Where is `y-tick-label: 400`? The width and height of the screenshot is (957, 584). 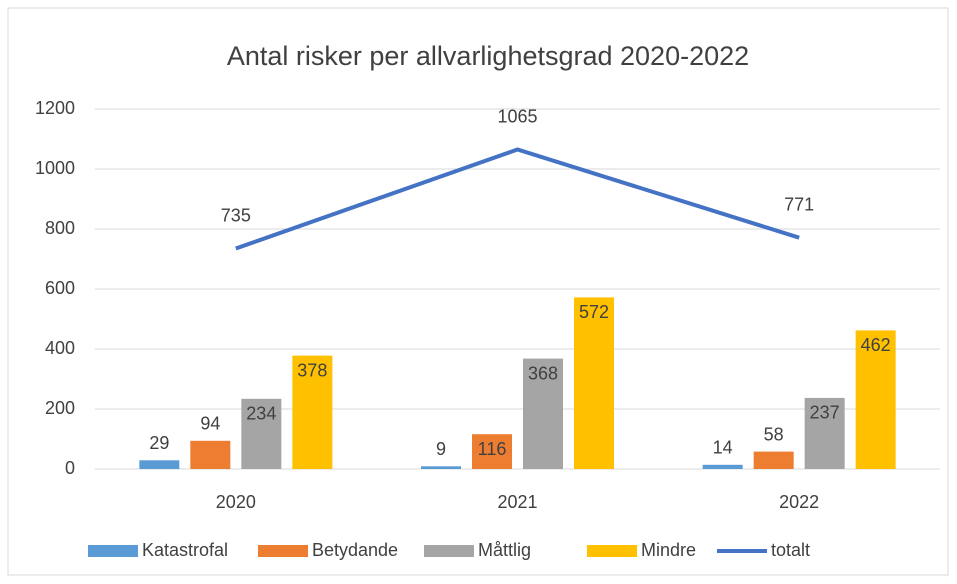 y-tick-label: 400 is located at coordinates (60, 348).